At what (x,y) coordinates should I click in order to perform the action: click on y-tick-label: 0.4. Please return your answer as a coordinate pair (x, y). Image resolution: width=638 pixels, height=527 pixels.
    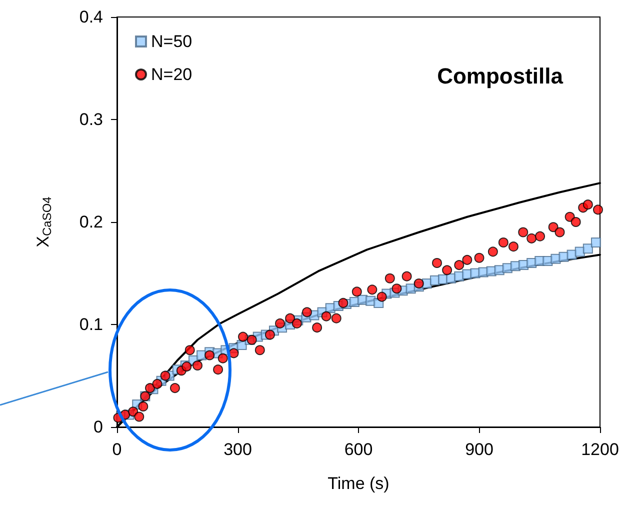
    Looking at the image, I should click on (91, 17).